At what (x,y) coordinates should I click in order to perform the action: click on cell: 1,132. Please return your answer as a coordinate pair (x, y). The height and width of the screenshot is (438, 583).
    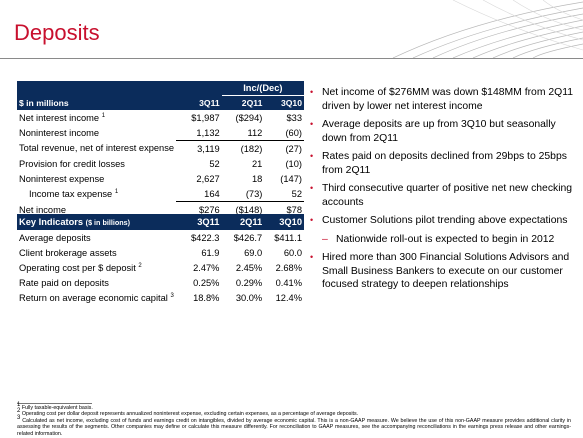
    Looking at the image, I should click on (199, 133).